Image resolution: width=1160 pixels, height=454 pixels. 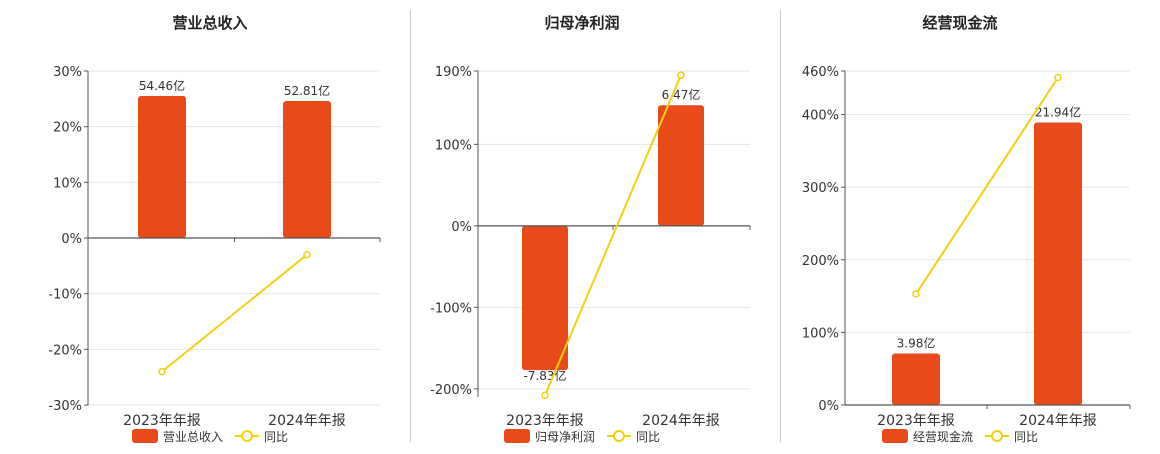 I want to click on legend-bar-label: 经营现金流, so click(x=943, y=436).